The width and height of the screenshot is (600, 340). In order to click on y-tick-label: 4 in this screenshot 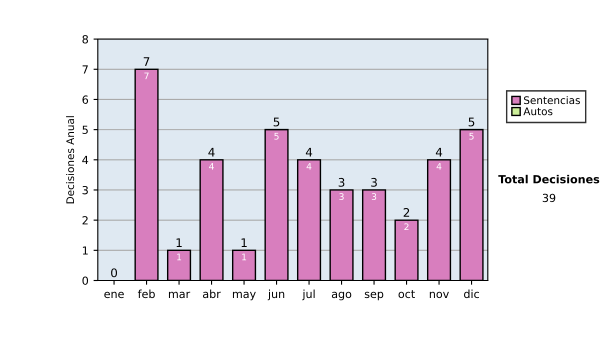, I will do `click(85, 160)`.